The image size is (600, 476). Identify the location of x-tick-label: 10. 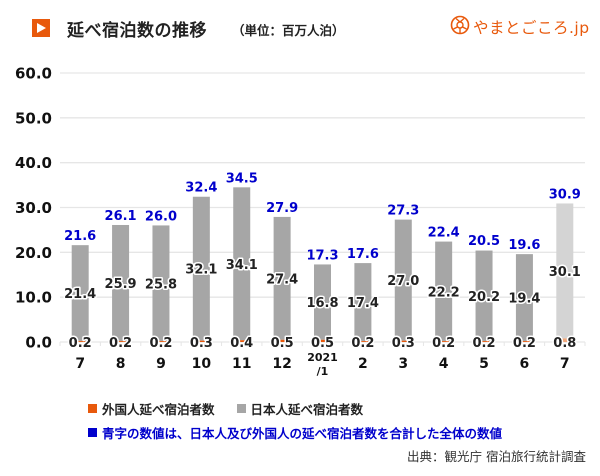
(202, 364).